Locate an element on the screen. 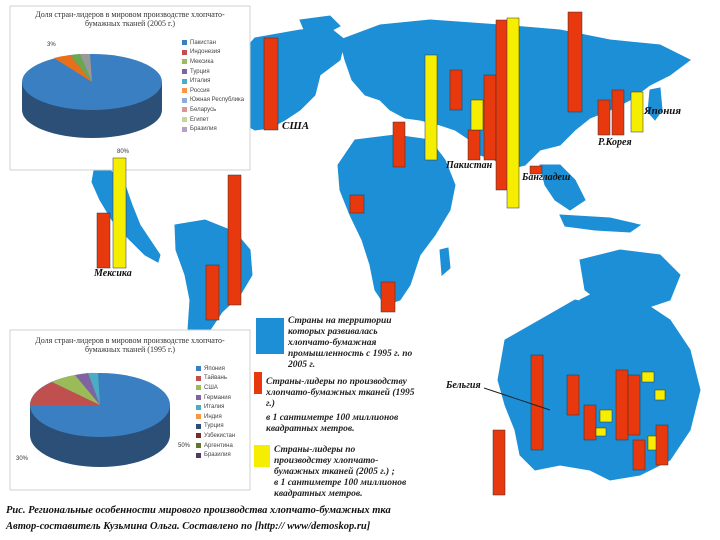 The height and width of the screenshot is (540, 720). bar-china-1995 is located at coordinates (575, 62).